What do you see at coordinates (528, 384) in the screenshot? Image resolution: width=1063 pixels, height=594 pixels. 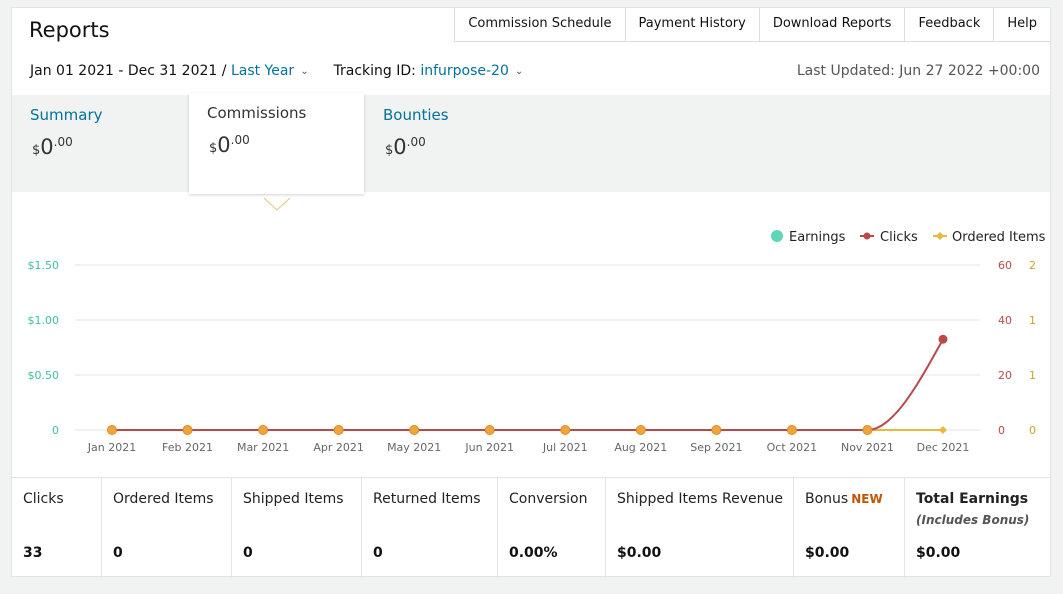 I see `series-line-clicks` at bounding box center [528, 384].